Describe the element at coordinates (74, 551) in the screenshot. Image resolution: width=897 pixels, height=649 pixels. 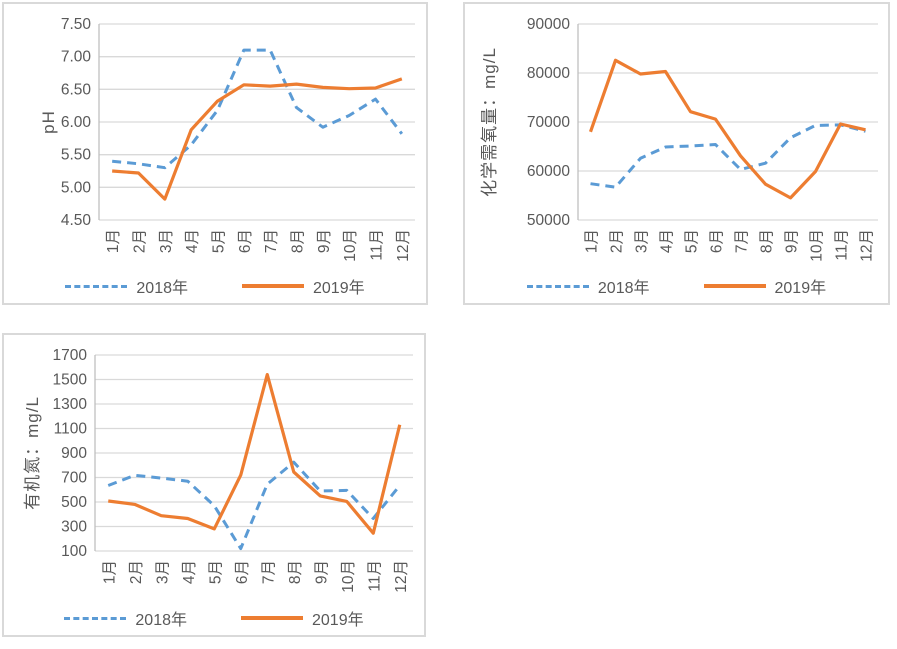
I see `y-tick-label: 100` at that location.